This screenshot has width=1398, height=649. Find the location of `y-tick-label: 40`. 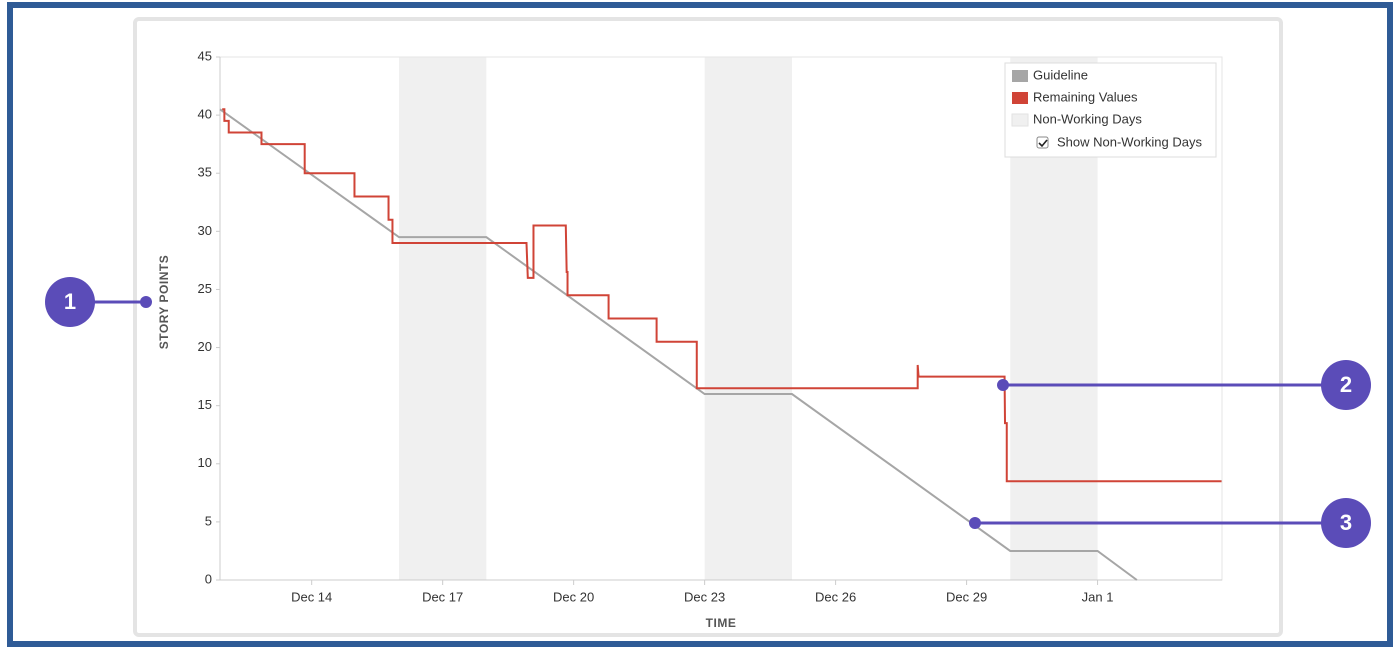

y-tick-label: 40 is located at coordinates (205, 114).